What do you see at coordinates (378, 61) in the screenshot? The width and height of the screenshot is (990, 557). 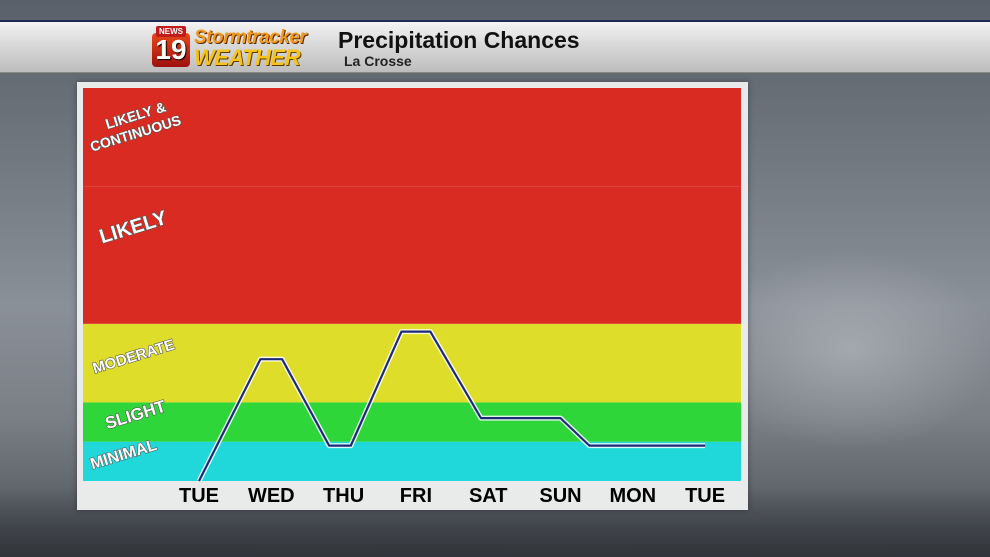 I see `page-subtitle: La Crosse` at bounding box center [378, 61].